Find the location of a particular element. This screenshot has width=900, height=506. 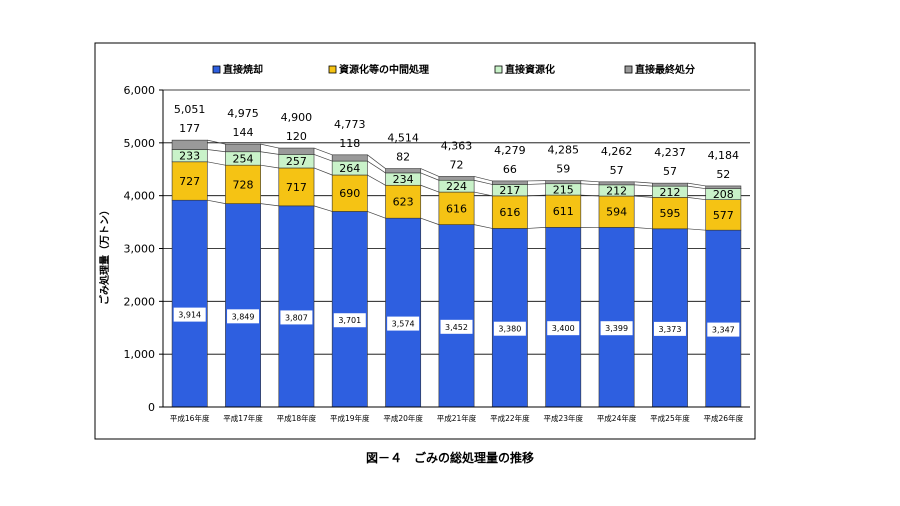

total-label: 4,773 is located at coordinates (350, 124).